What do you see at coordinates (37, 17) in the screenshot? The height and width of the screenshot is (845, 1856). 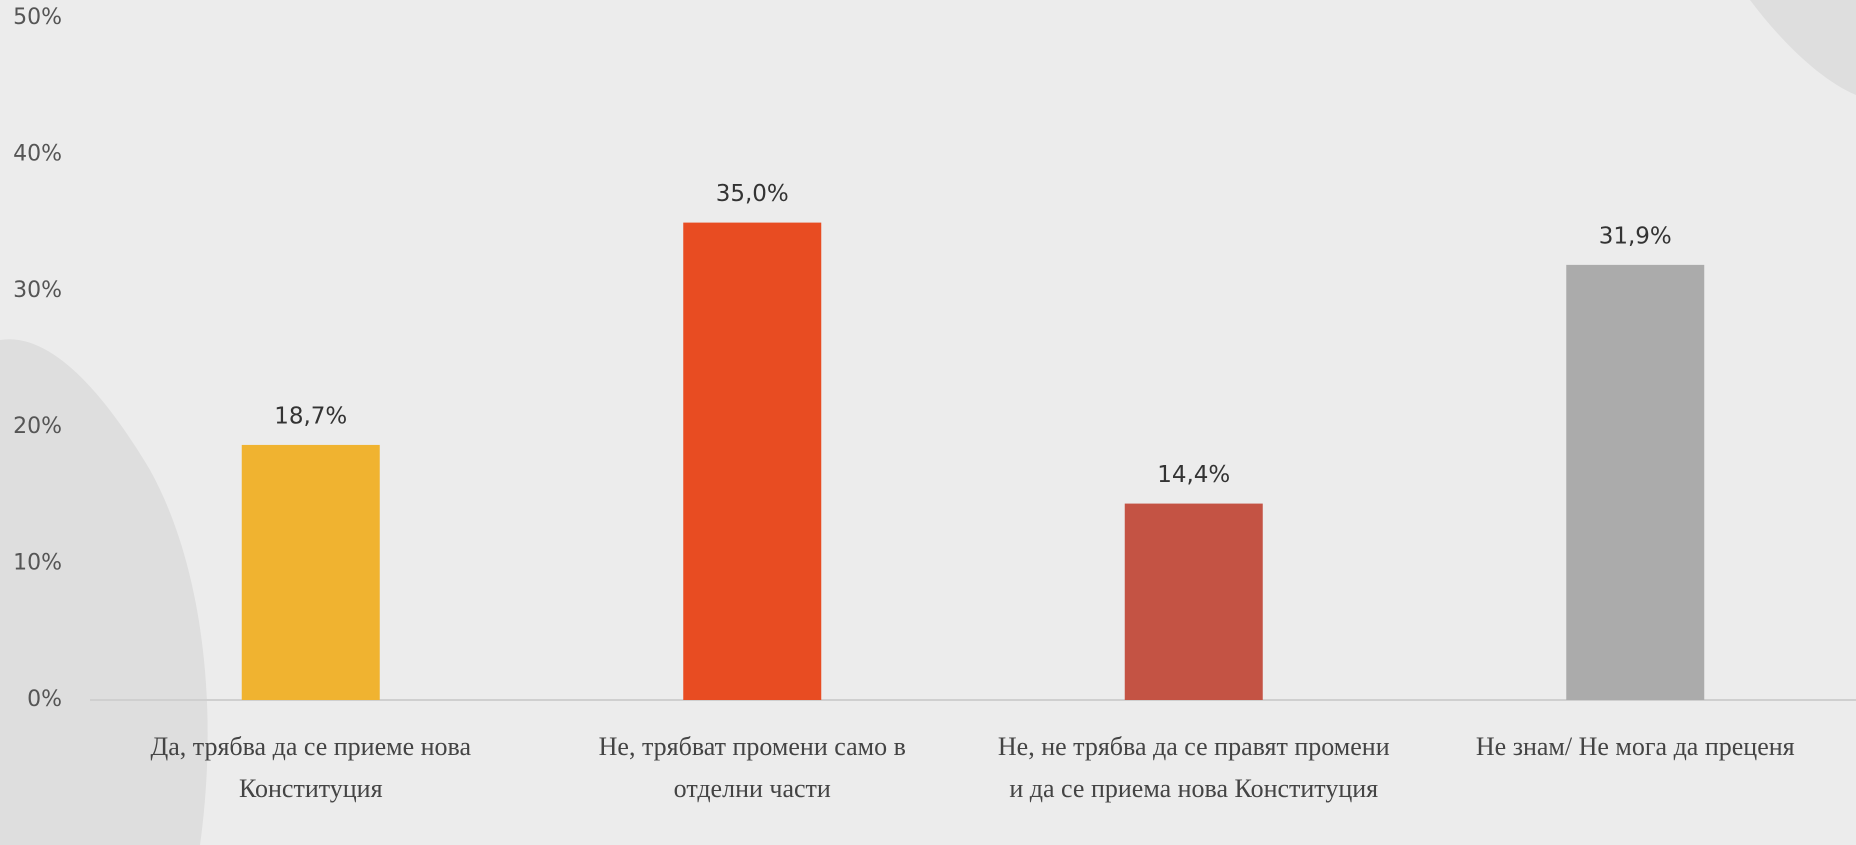 I see `y-tick-label: 50%` at bounding box center [37, 17].